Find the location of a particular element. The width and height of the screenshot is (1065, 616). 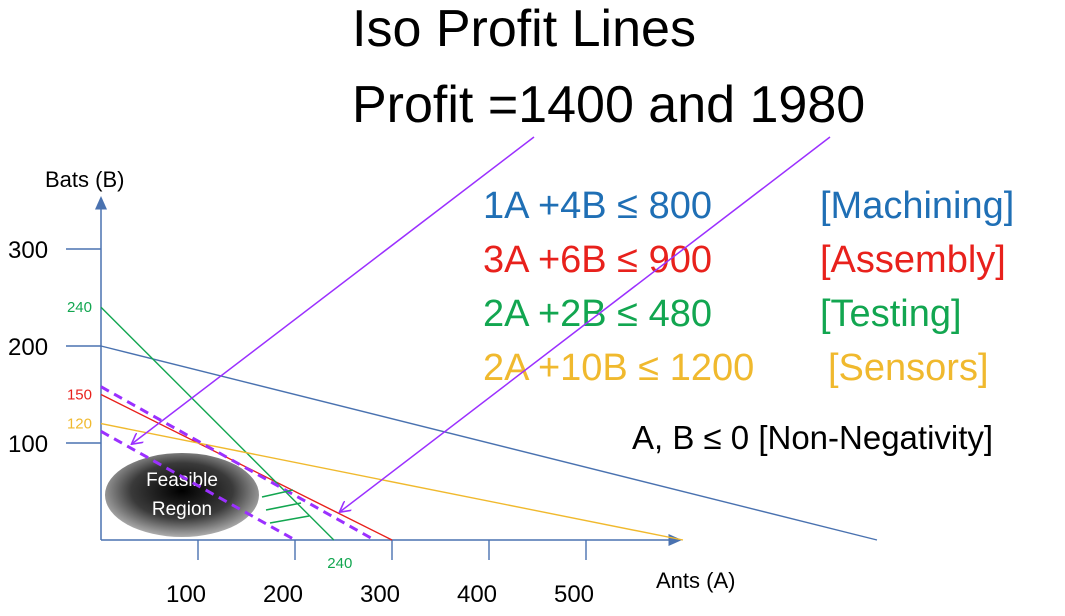

y-axis-label: Bats (B) is located at coordinates (84, 179).